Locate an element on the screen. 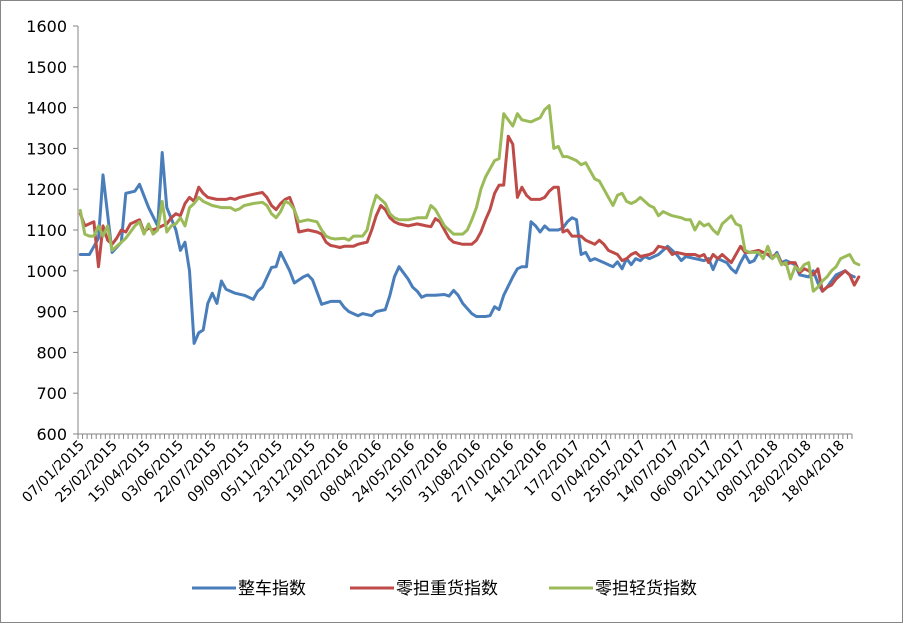  y-tick-label: 1300 is located at coordinates (46, 148).